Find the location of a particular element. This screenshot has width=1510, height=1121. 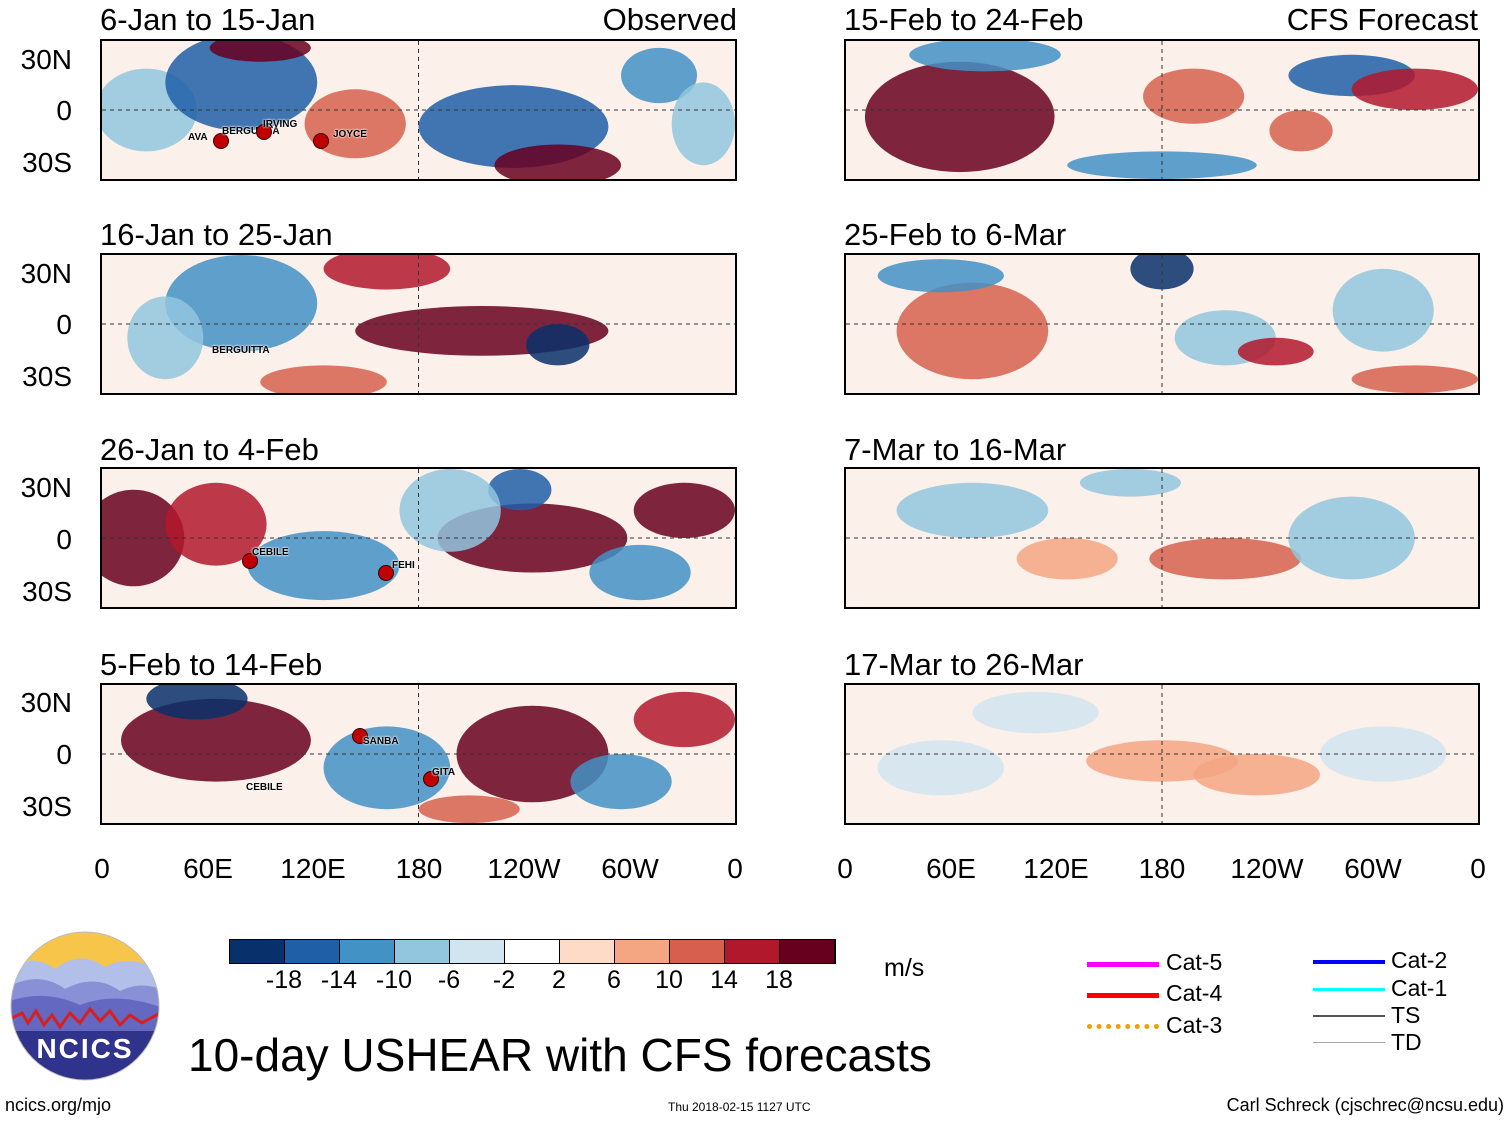

colorbar-tick-label: 18 is located at coordinates (779, 980).